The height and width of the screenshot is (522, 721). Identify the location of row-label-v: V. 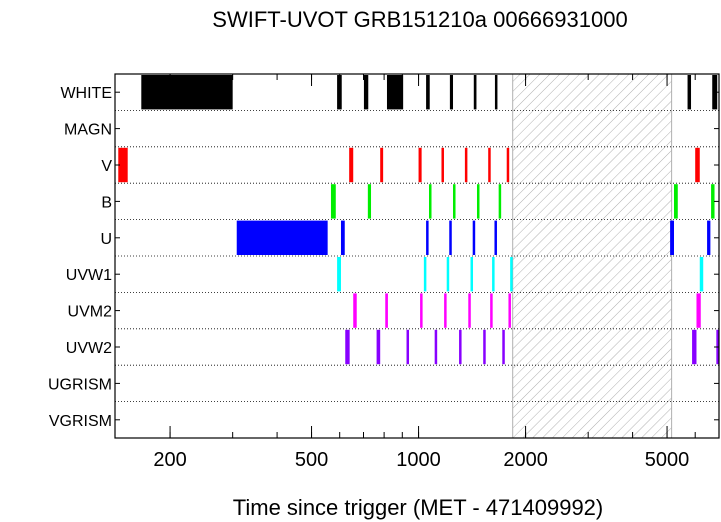
(106, 166).